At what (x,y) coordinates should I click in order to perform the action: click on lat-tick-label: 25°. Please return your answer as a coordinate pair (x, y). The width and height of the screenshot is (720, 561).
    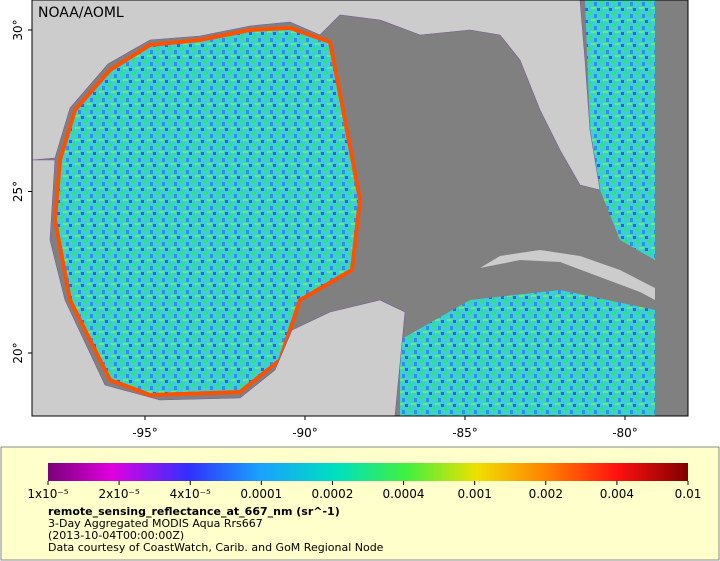
    Looking at the image, I should click on (18, 191).